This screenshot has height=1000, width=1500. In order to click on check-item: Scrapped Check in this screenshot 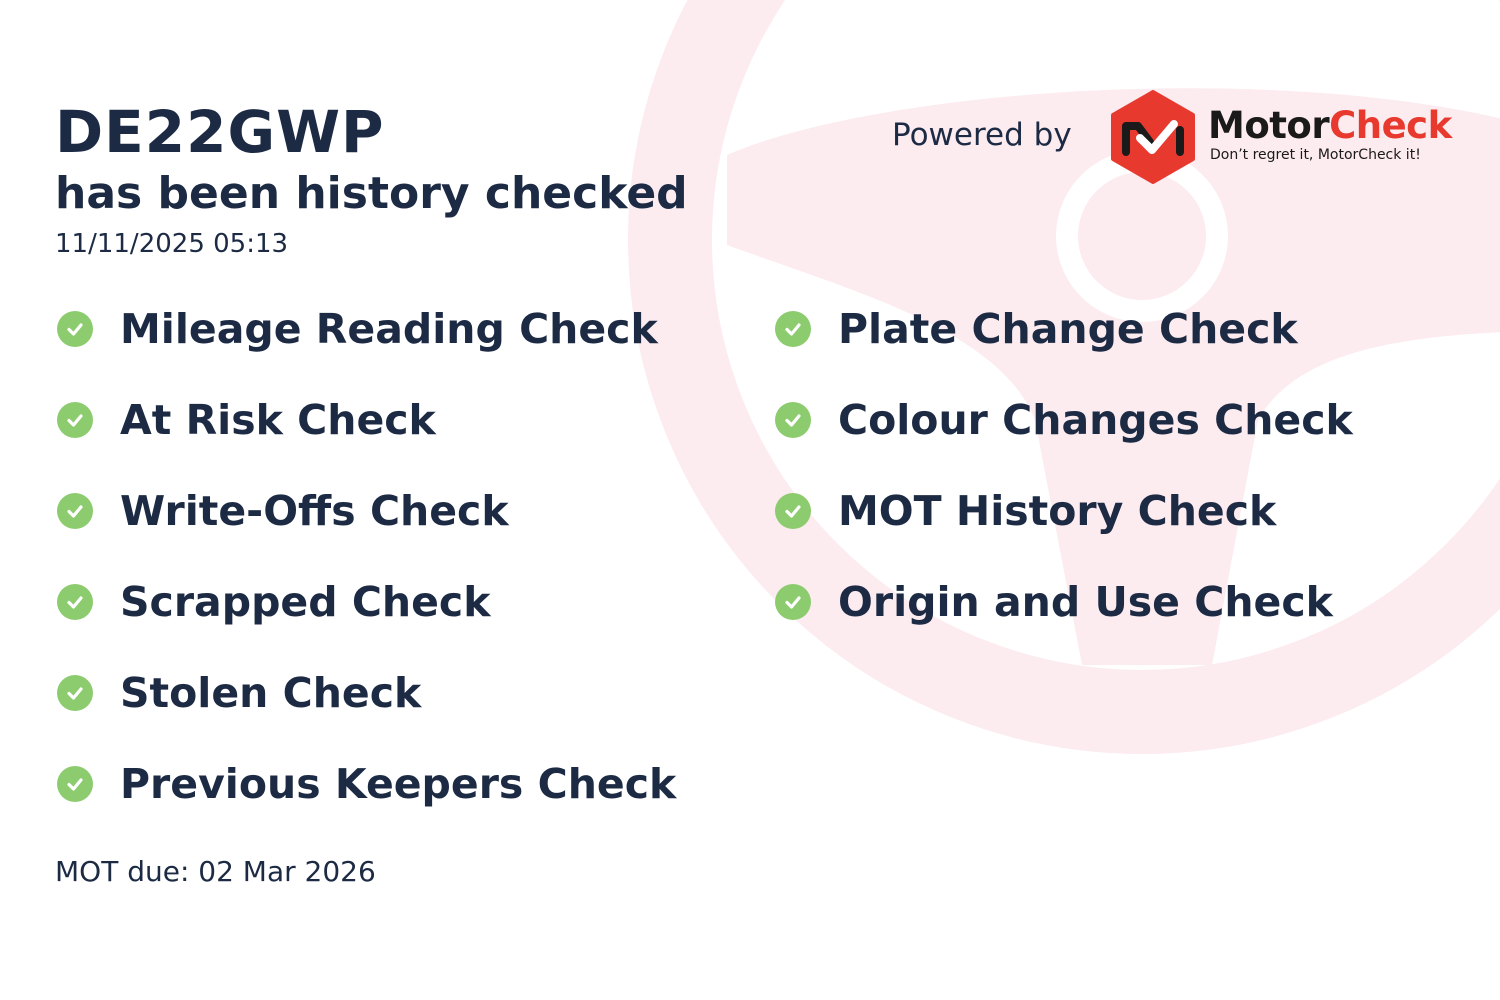, I will do `click(274, 602)`.